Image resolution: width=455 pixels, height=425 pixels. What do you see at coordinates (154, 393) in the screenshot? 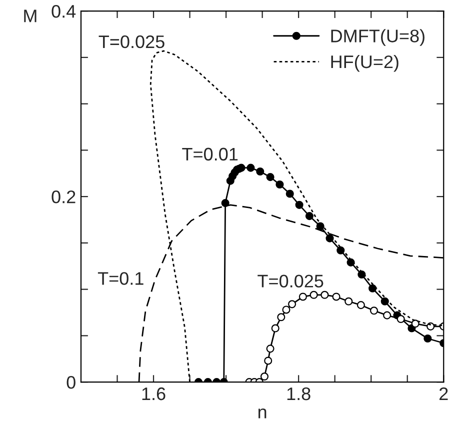
I see `x-tick-label: 1.6` at bounding box center [154, 393].